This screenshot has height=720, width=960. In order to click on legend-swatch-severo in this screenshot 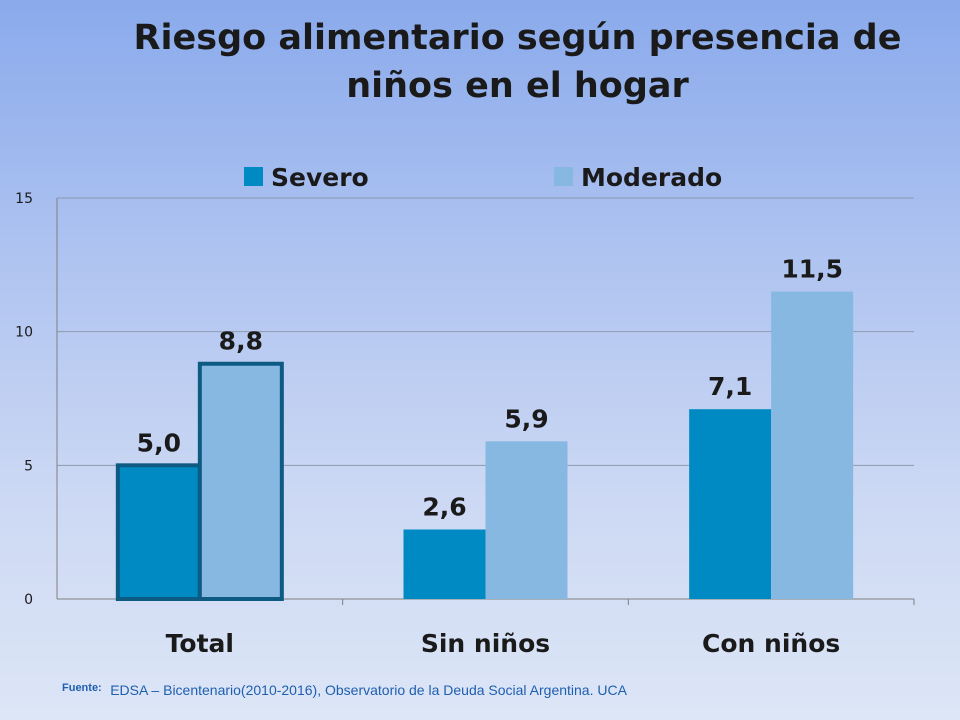, I will do `click(253, 176)`.